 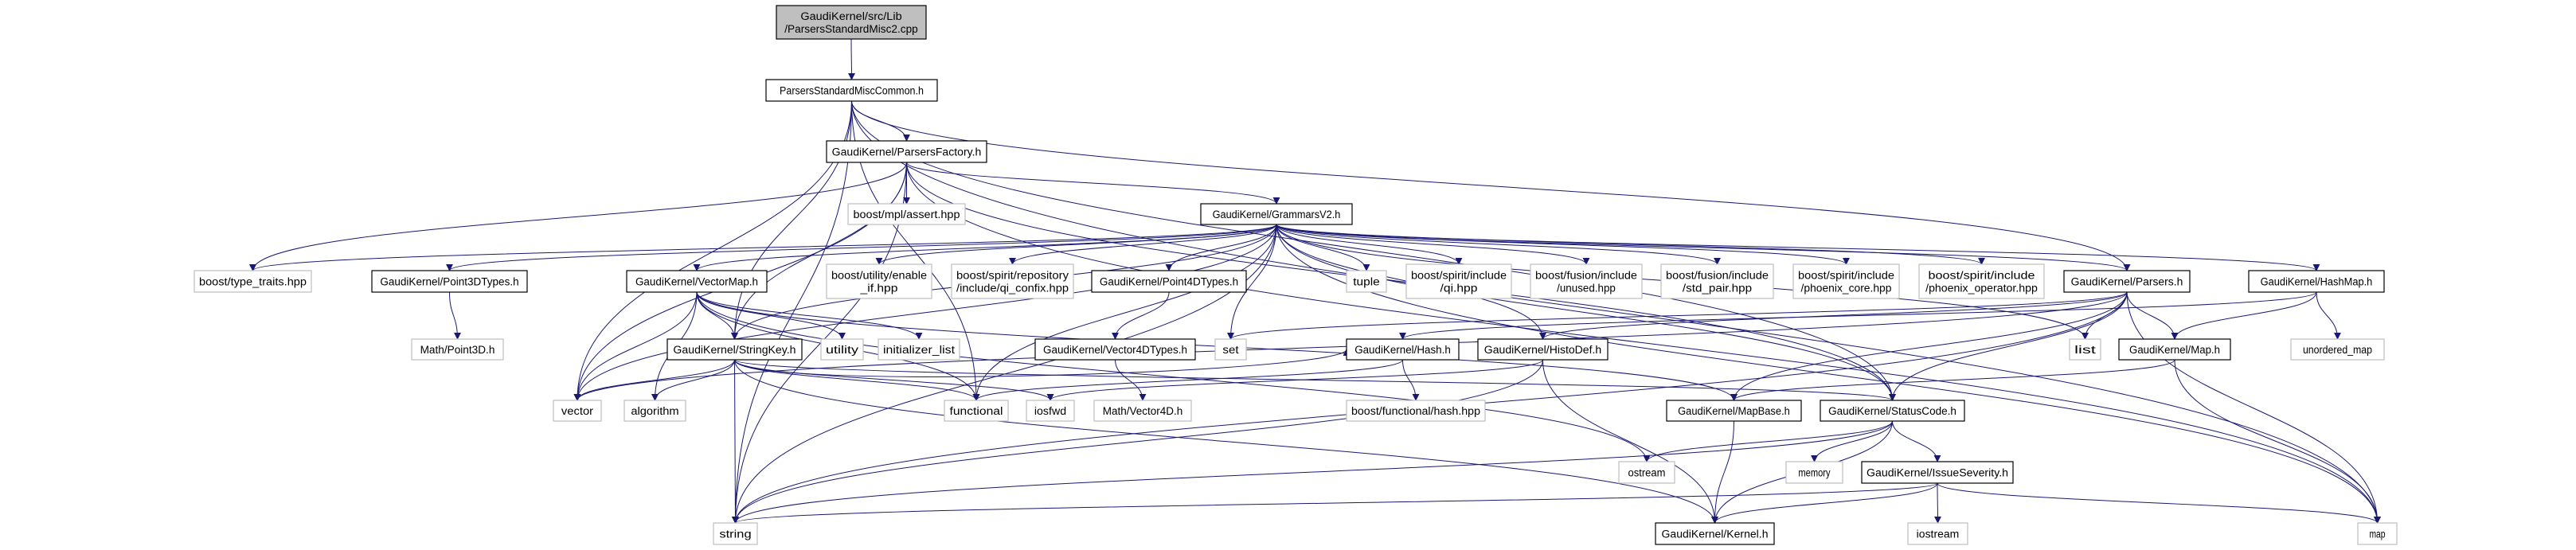 I want to click on edge-histodef-to-iosfwd, so click(x=1294, y=380).